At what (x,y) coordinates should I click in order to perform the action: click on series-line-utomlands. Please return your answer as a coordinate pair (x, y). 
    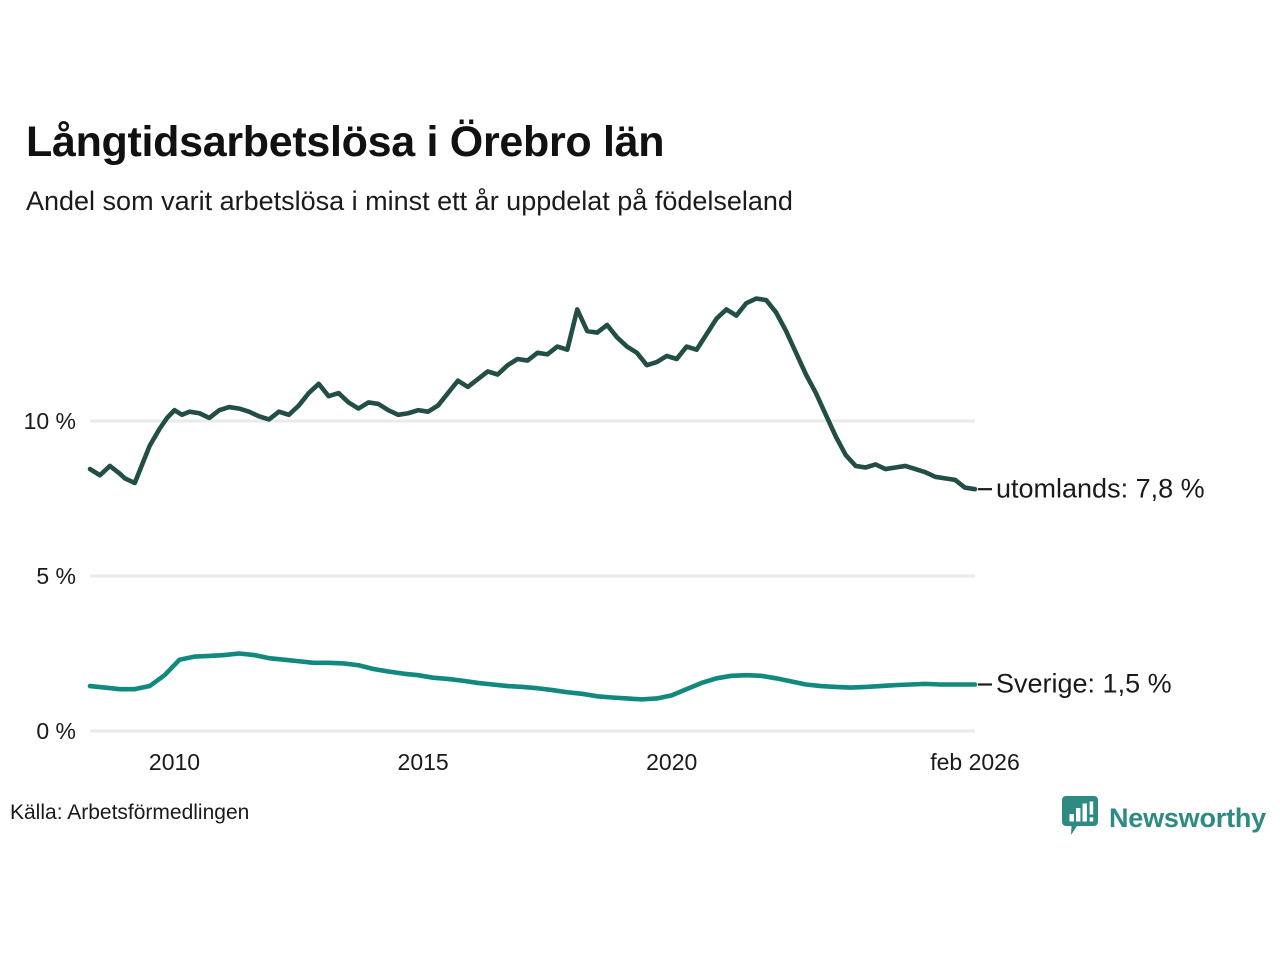
    Looking at the image, I should click on (532, 394).